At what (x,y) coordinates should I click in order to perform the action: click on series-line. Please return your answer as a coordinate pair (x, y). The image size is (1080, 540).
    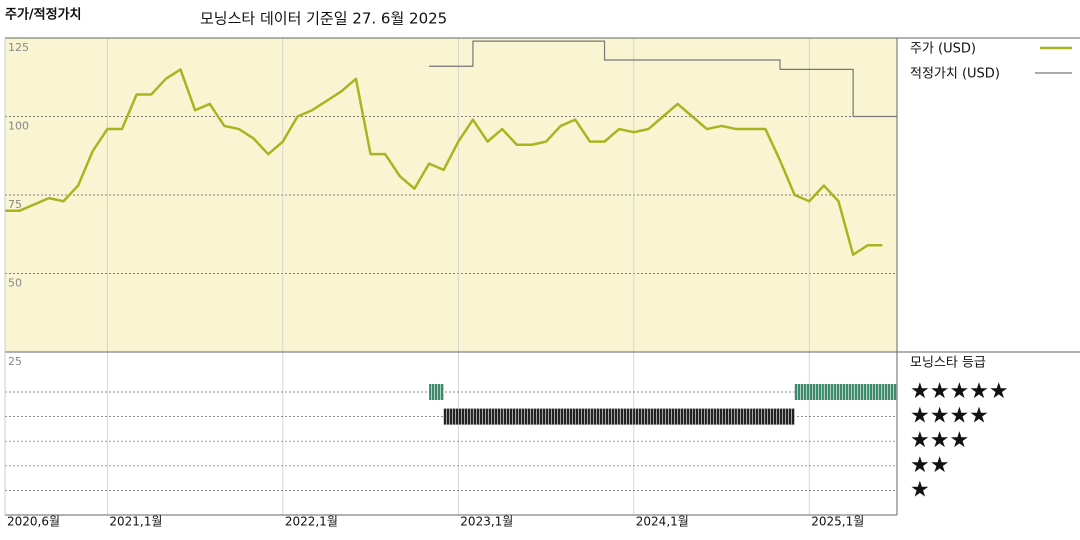
    Looking at the image, I should click on (663, 79).